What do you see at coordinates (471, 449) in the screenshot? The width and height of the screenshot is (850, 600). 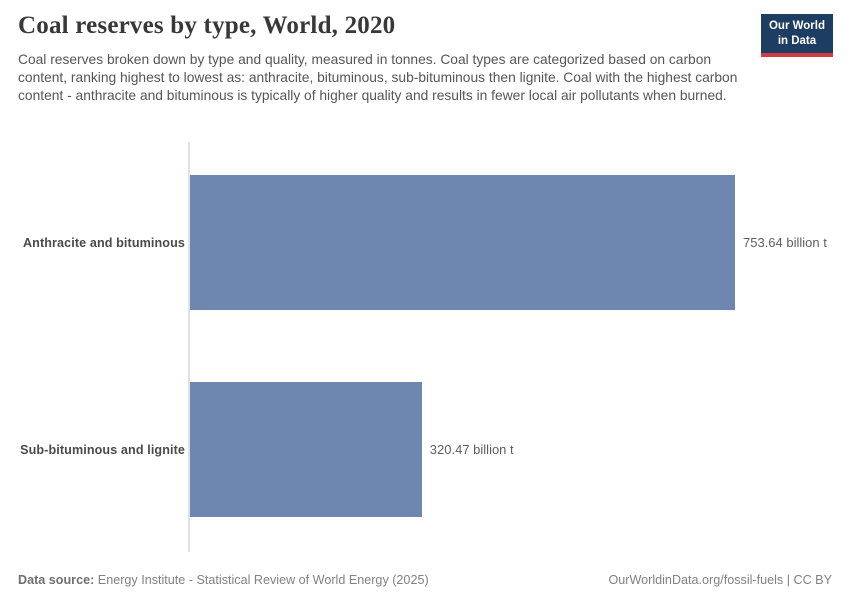 I see `value-label-subbituminous-lignite: 320.47 billion t` at bounding box center [471, 449].